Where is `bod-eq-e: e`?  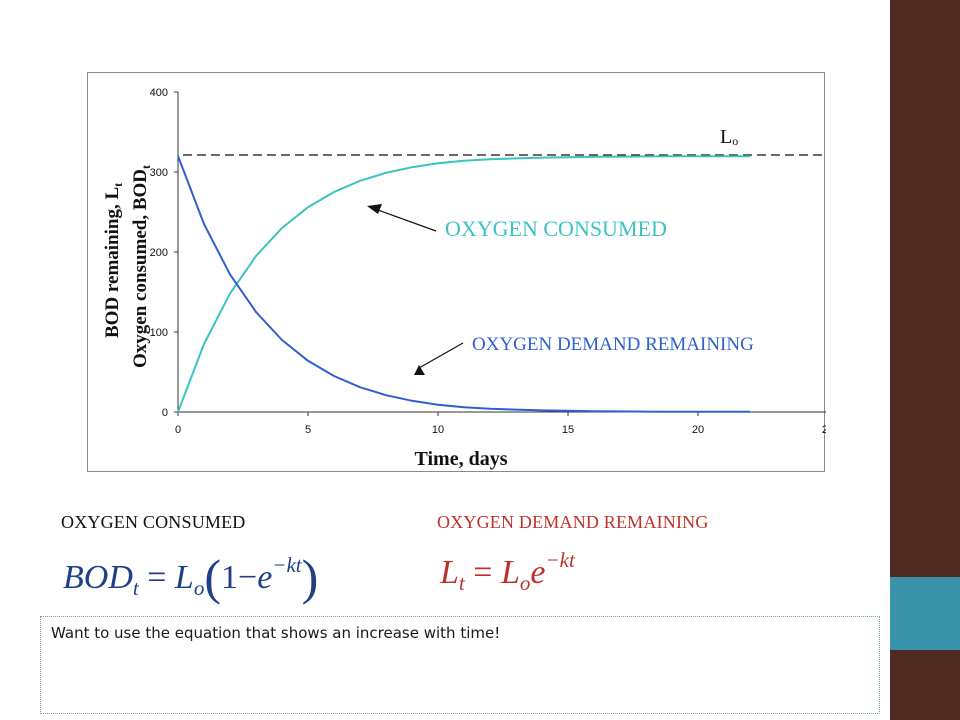 bod-eq-e: e is located at coordinates (265, 577).